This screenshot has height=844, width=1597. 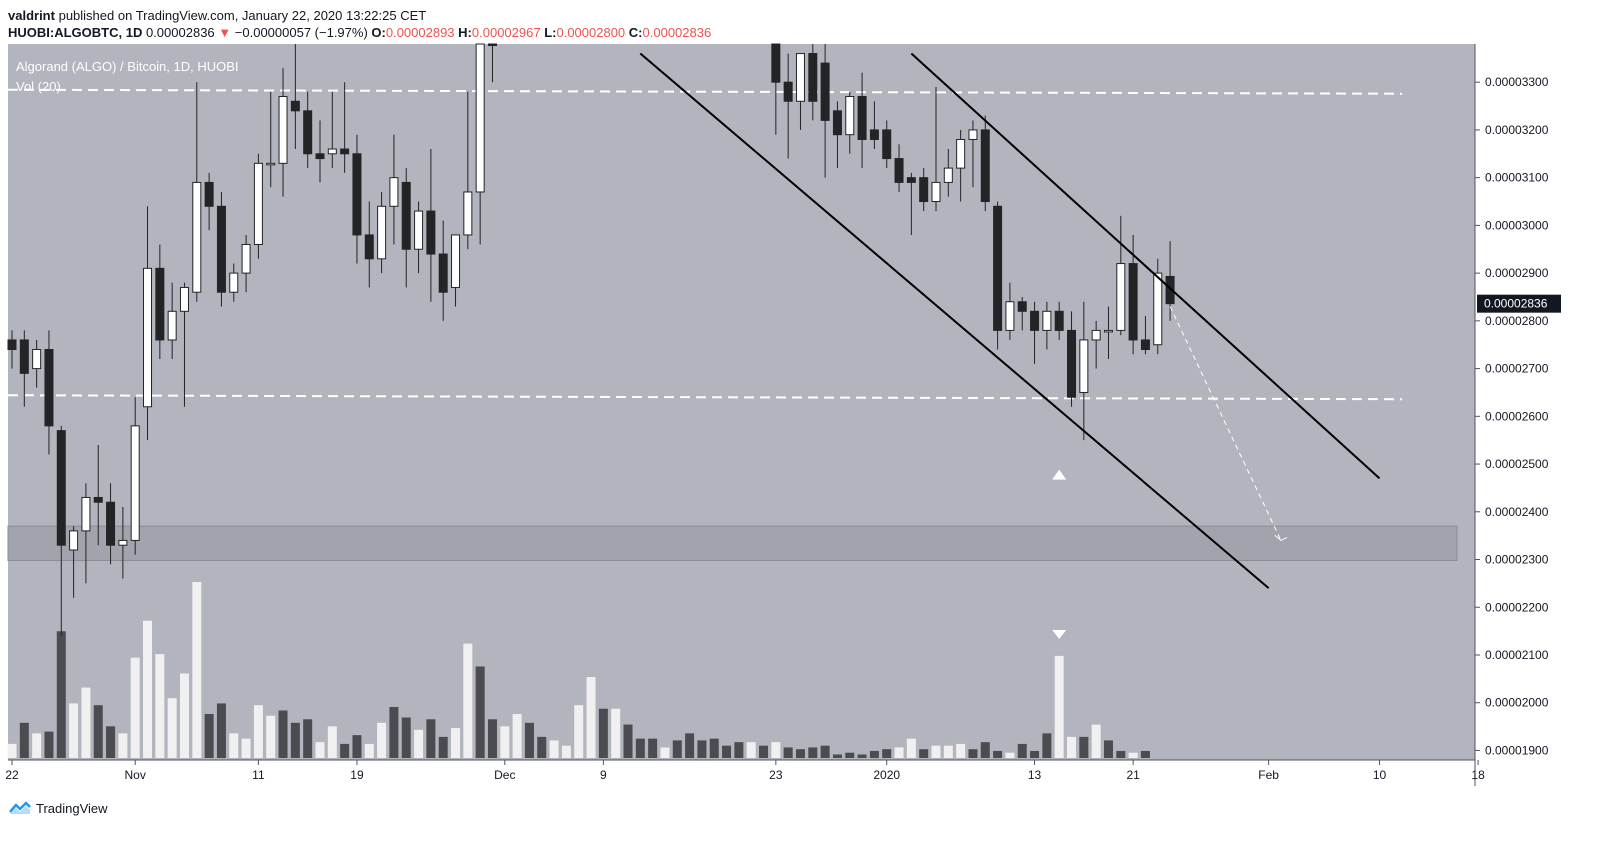 I want to click on y-tick-label: 0.00002200, so click(x=1517, y=607).